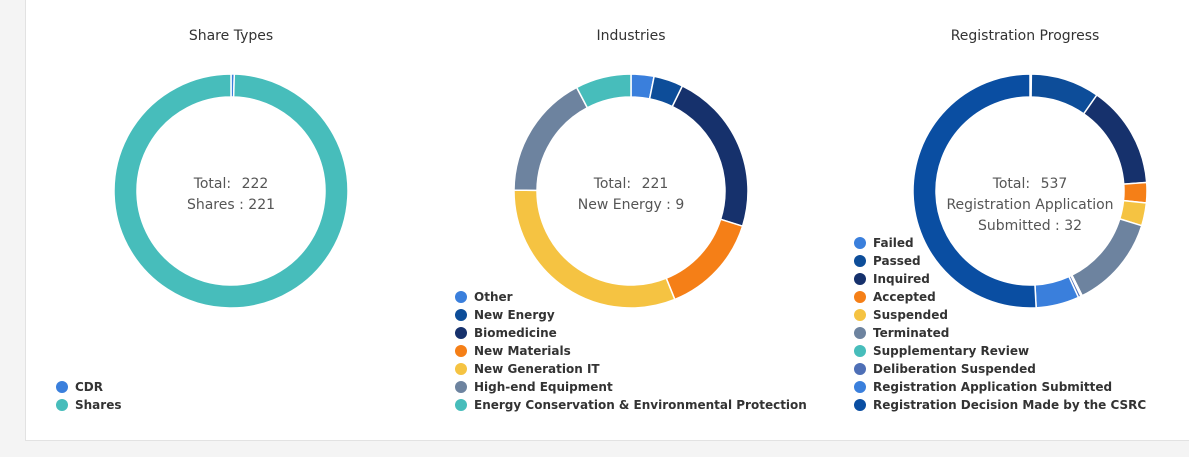  What do you see at coordinates (1025, 36) in the screenshot?
I see `registration-progress-title: Registration Progress` at bounding box center [1025, 36].